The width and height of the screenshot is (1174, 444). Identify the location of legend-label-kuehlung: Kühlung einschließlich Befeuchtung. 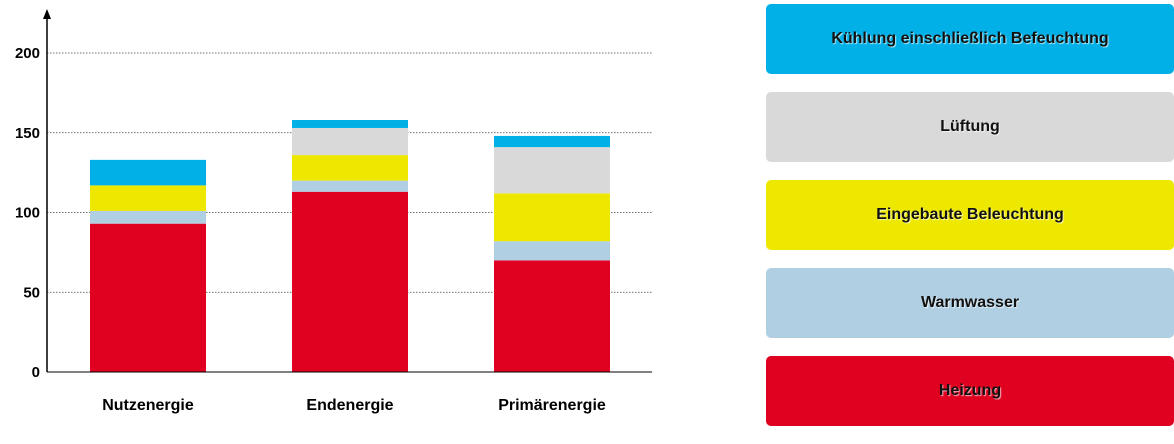
(970, 38).